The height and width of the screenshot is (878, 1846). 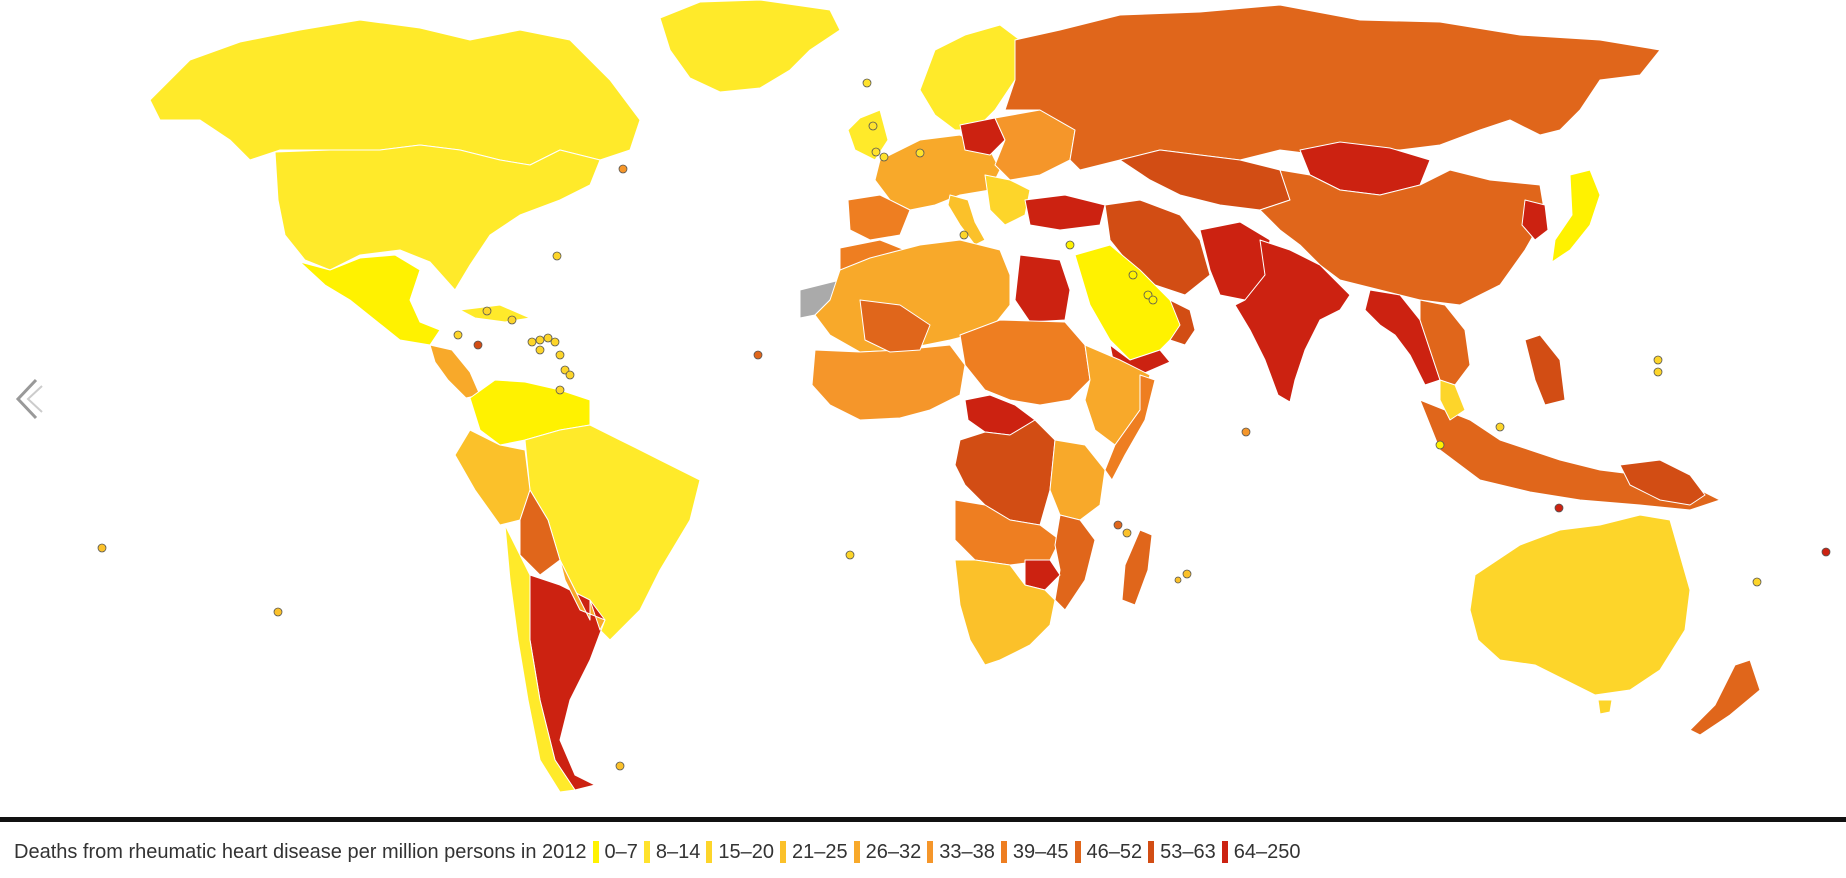 What do you see at coordinates (1576, 216) in the screenshot?
I see `region-japan` at bounding box center [1576, 216].